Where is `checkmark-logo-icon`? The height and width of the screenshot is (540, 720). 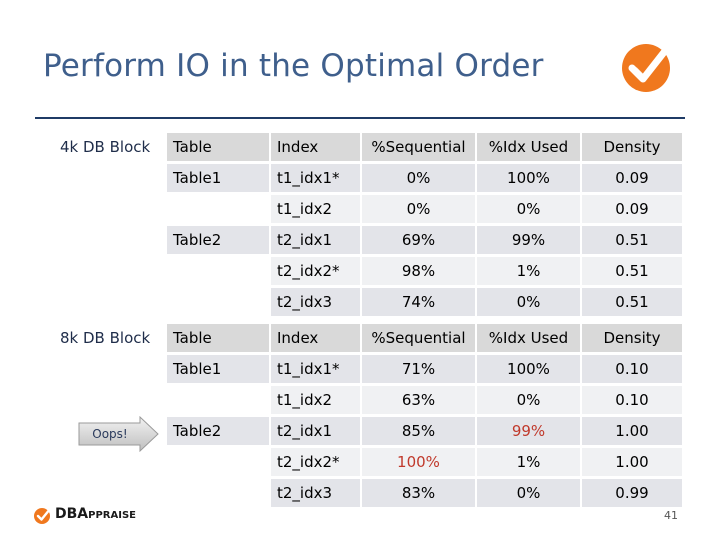
checkmark-logo-icon is located at coordinates (649, 65).